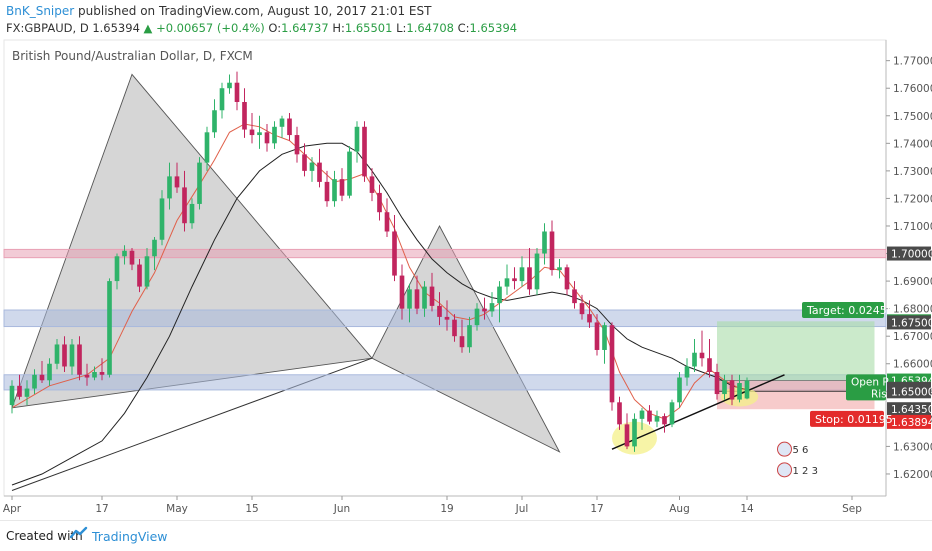 This screenshot has width=932, height=551. Describe the element at coordinates (44, 536) in the screenshot. I see `created-with-text: Created with` at that location.